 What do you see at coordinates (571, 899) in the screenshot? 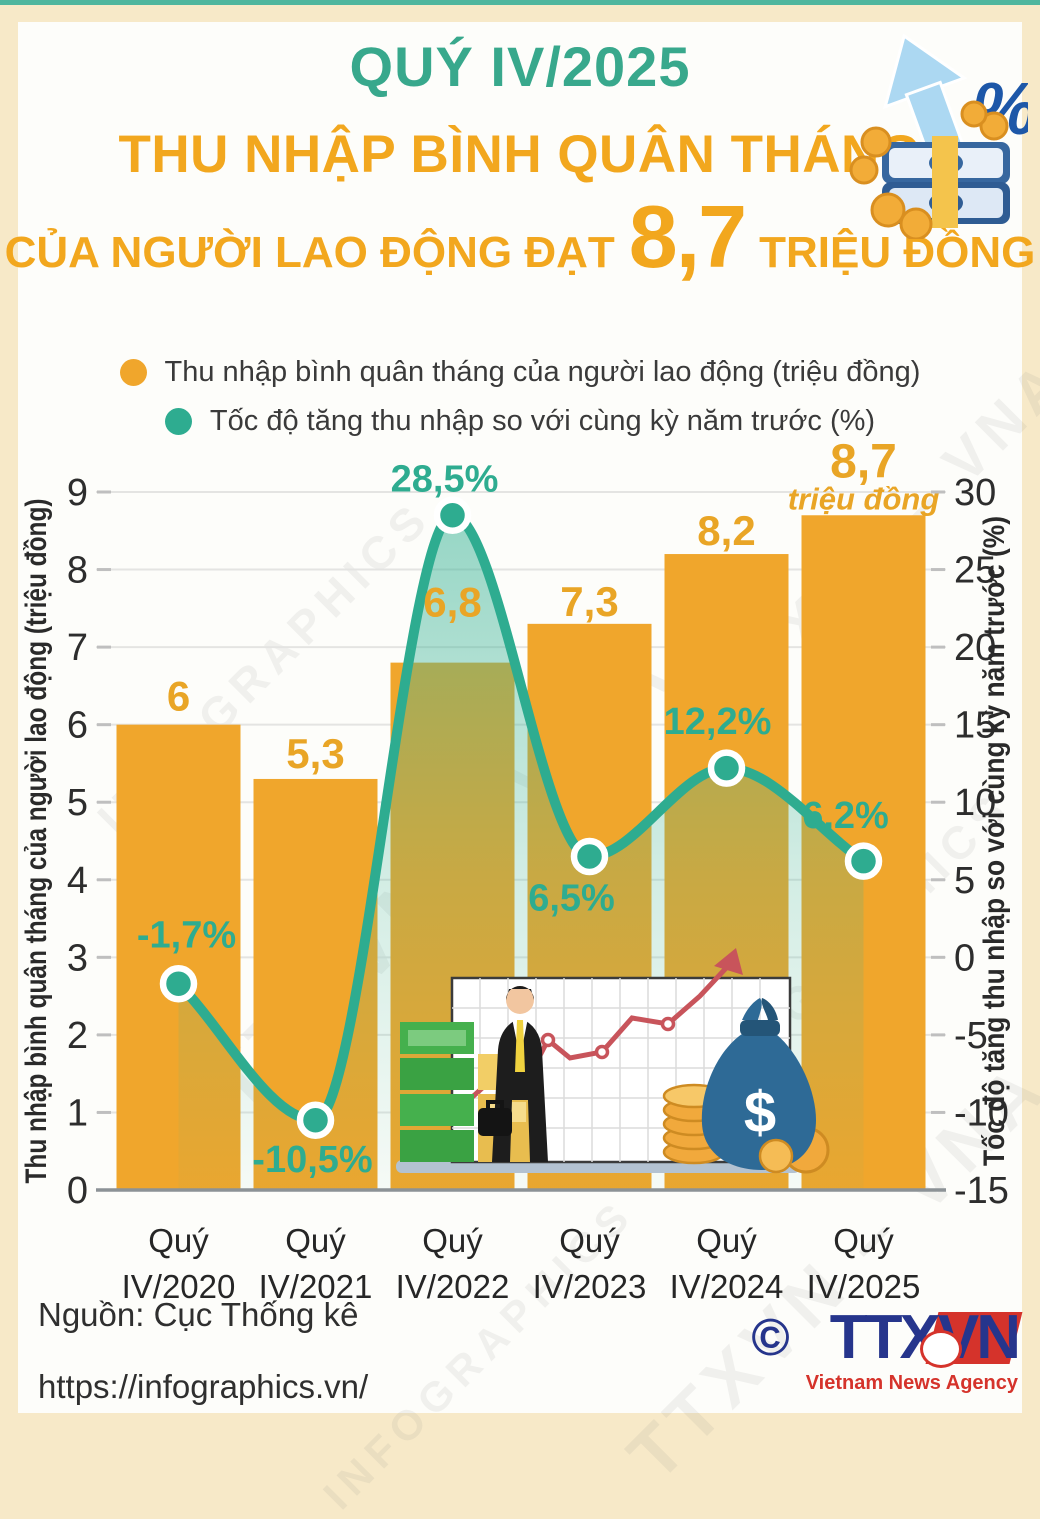
I see `svg-text: 6,5%` at bounding box center [571, 899].